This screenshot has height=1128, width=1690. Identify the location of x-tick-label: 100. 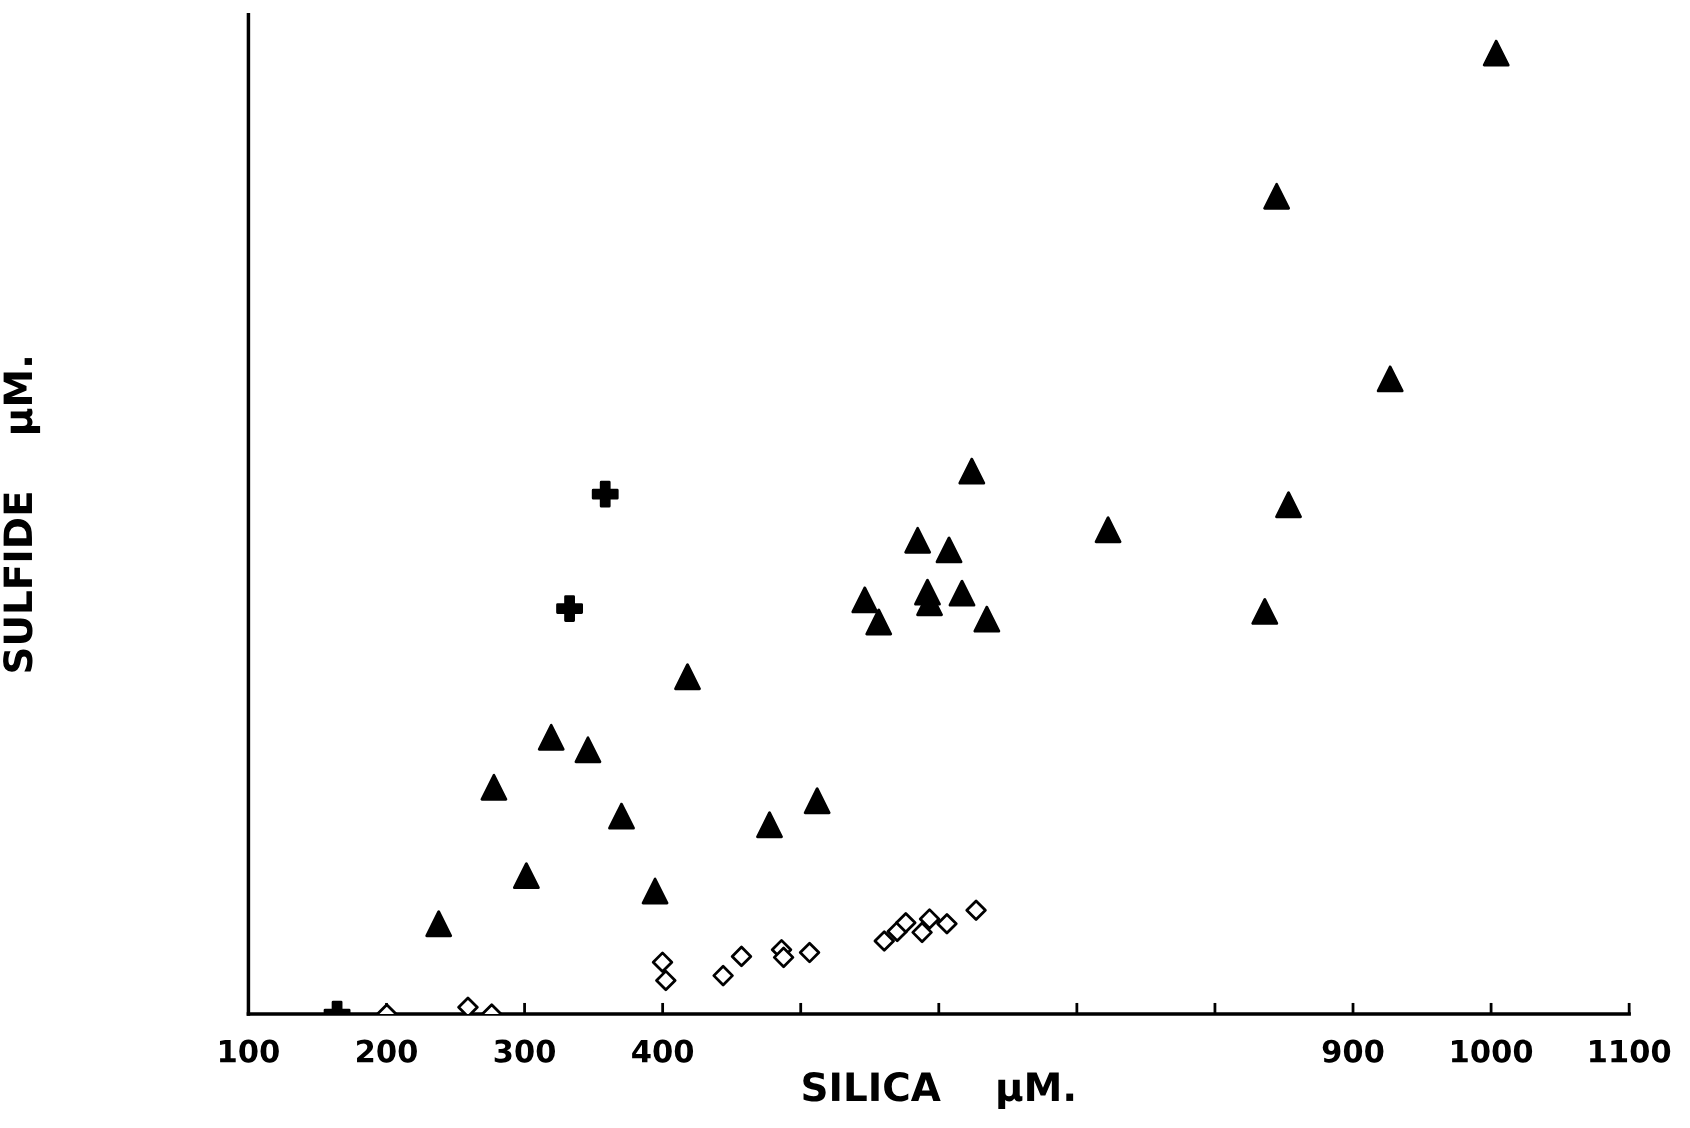
(249, 1051).